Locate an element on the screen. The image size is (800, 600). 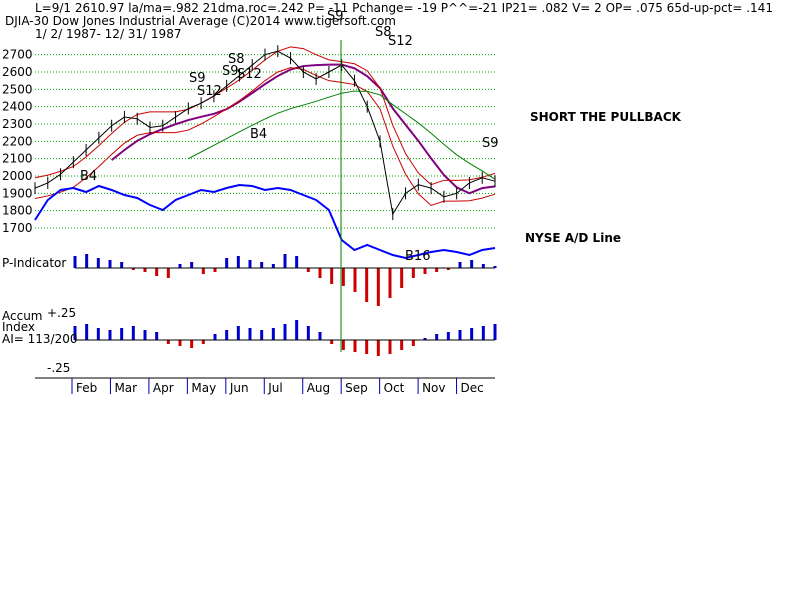
y-tick-label: 2100 is located at coordinates (17, 159).